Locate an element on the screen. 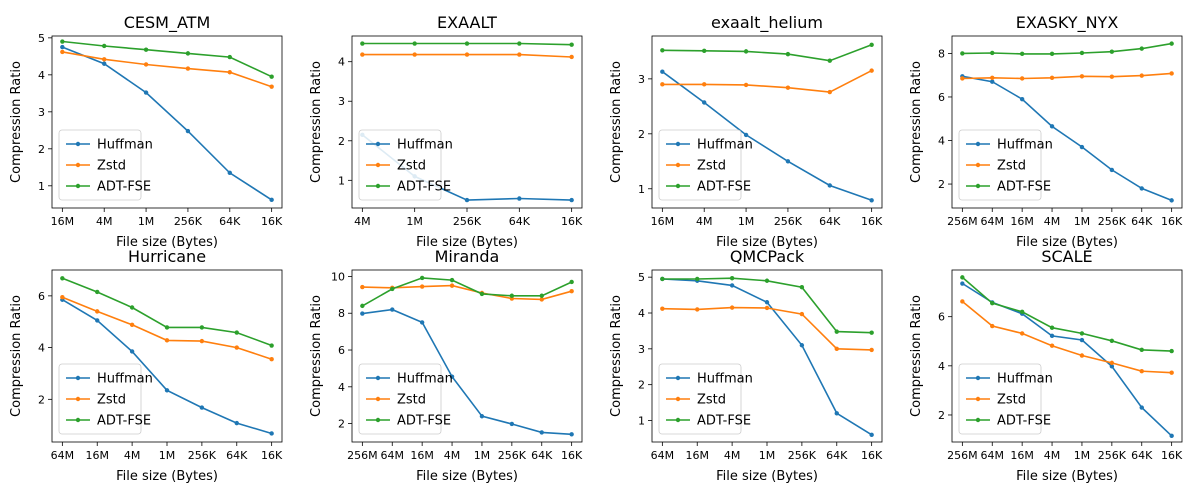 The width and height of the screenshot is (1200, 500). series-line-zstd is located at coordinates (167, 69).